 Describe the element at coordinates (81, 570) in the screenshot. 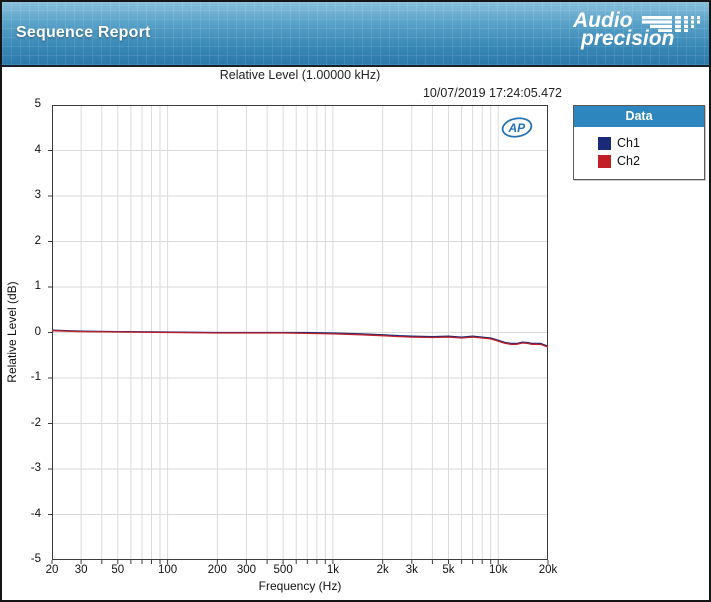

I see `x-tick-label: 30` at that location.